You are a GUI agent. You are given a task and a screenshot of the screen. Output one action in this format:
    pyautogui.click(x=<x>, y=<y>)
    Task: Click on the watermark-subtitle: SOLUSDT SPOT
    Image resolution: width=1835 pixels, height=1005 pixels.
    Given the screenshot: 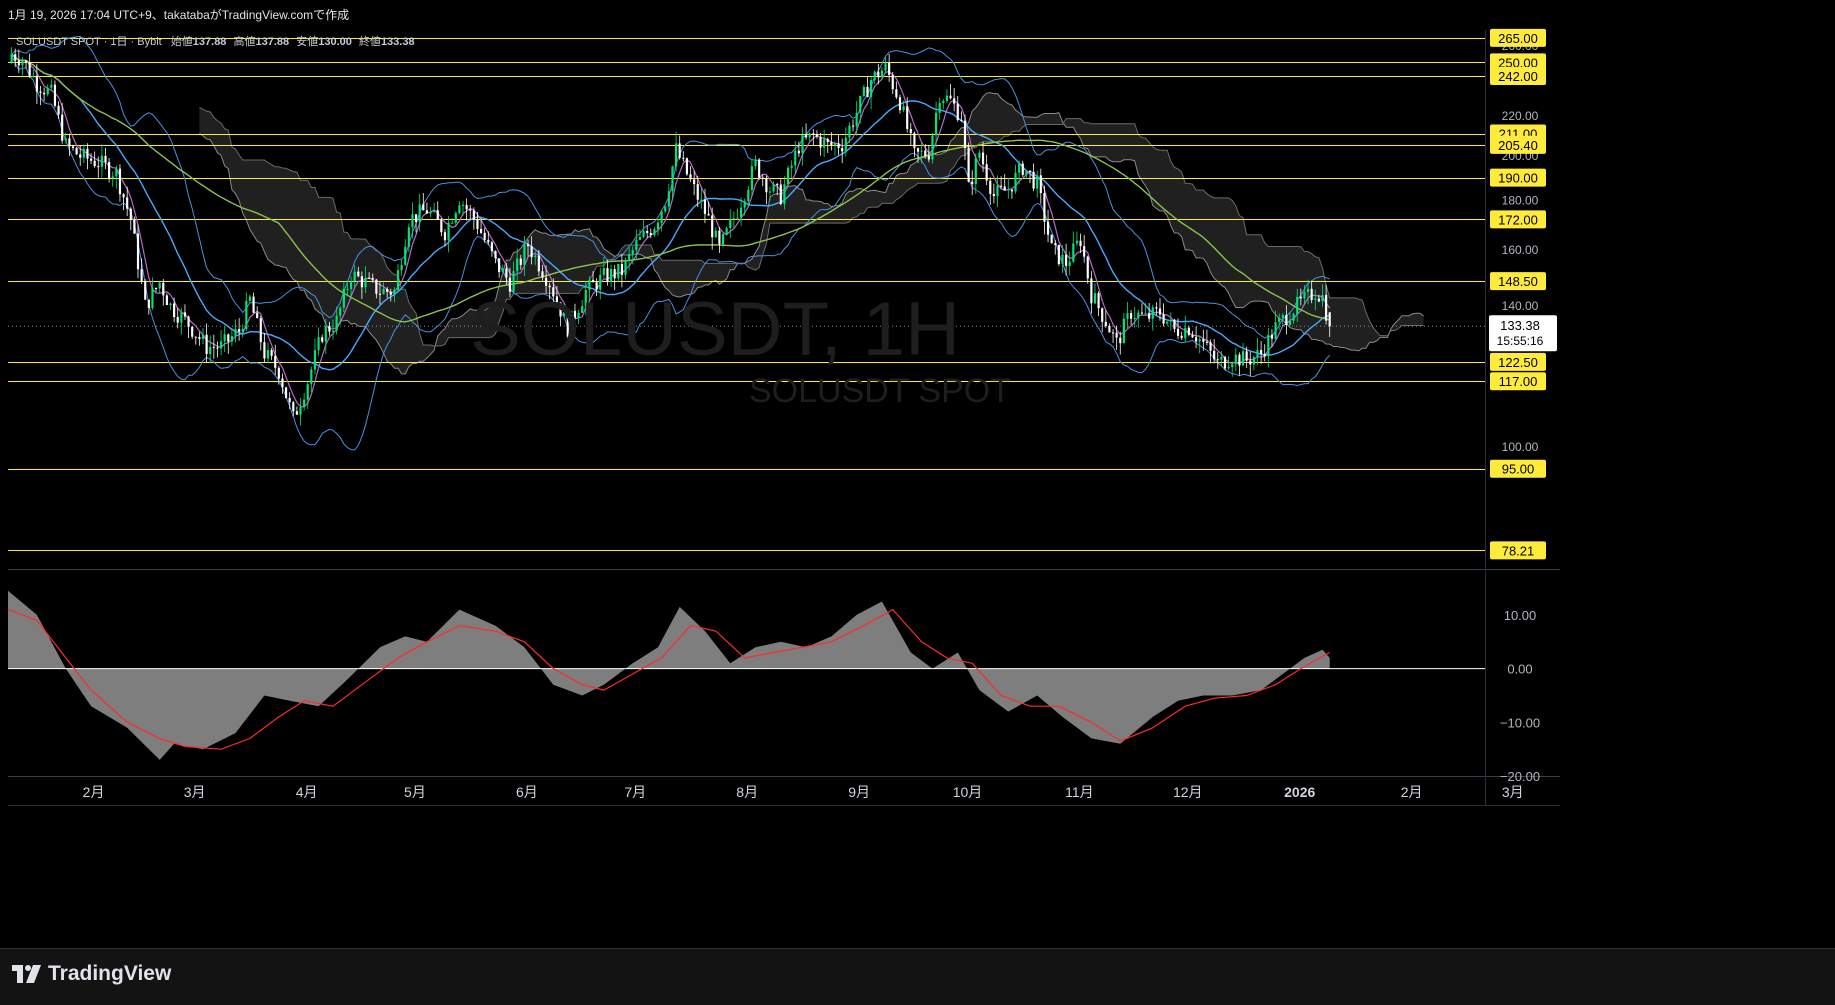 What is the action you would take?
    pyautogui.click(x=880, y=391)
    